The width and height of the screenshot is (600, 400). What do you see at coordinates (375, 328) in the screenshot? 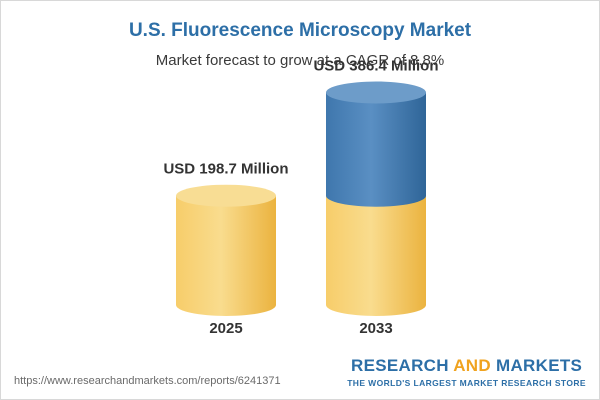
I see `x-tick-label: 2033` at bounding box center [375, 328].